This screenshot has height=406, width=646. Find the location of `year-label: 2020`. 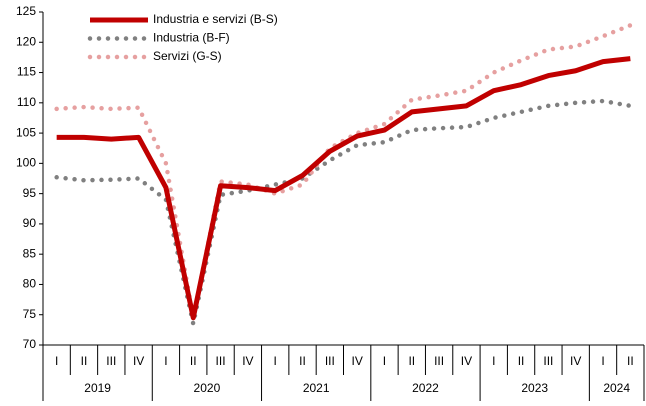

year-label: 2020 is located at coordinates (207, 388).